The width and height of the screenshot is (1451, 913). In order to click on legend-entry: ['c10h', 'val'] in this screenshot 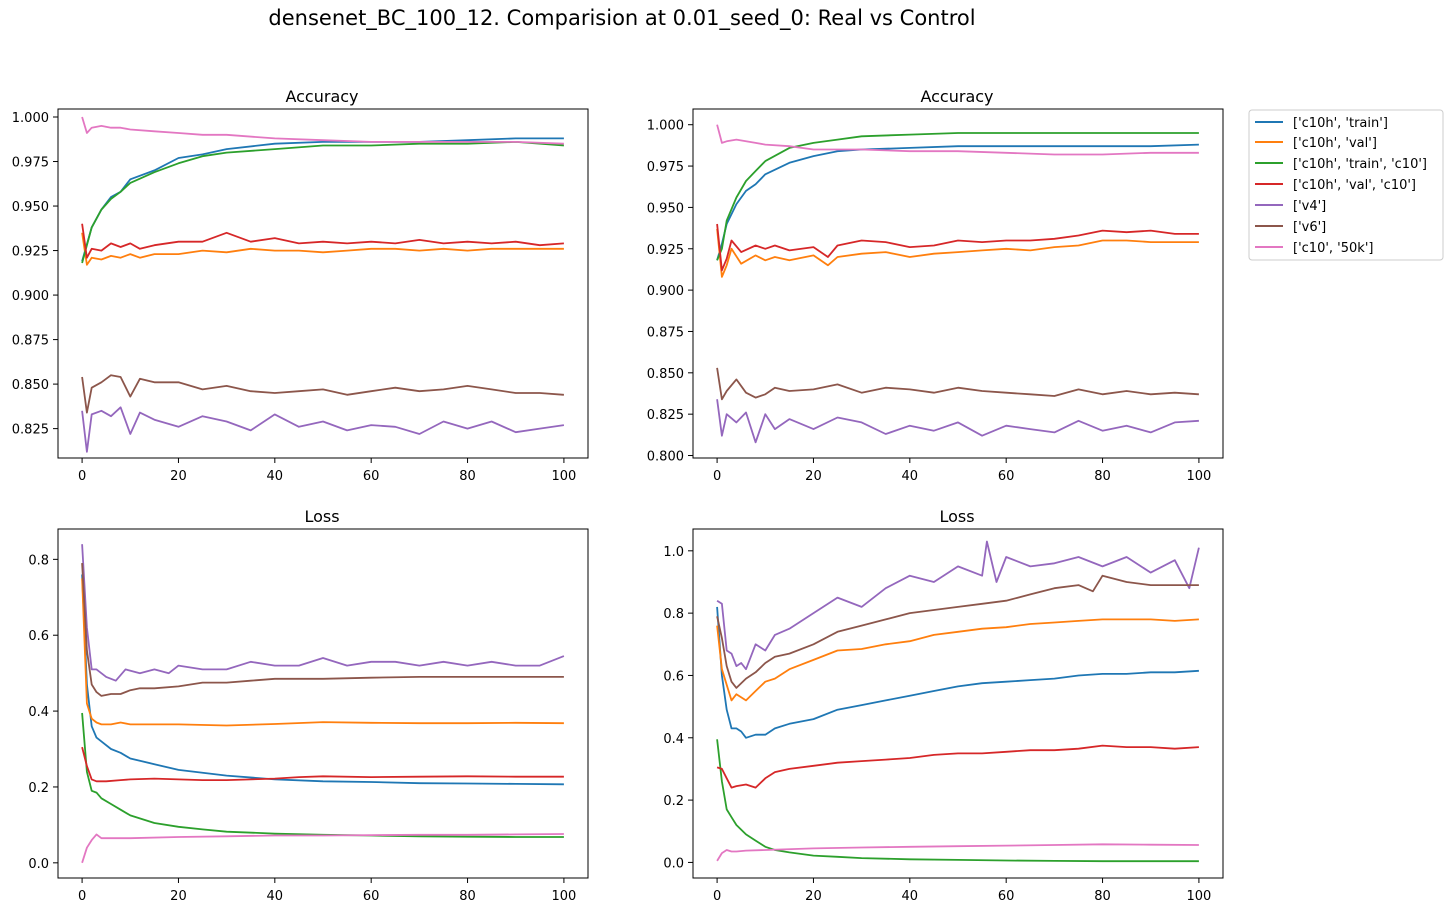, I will do `click(1316, 143)`.